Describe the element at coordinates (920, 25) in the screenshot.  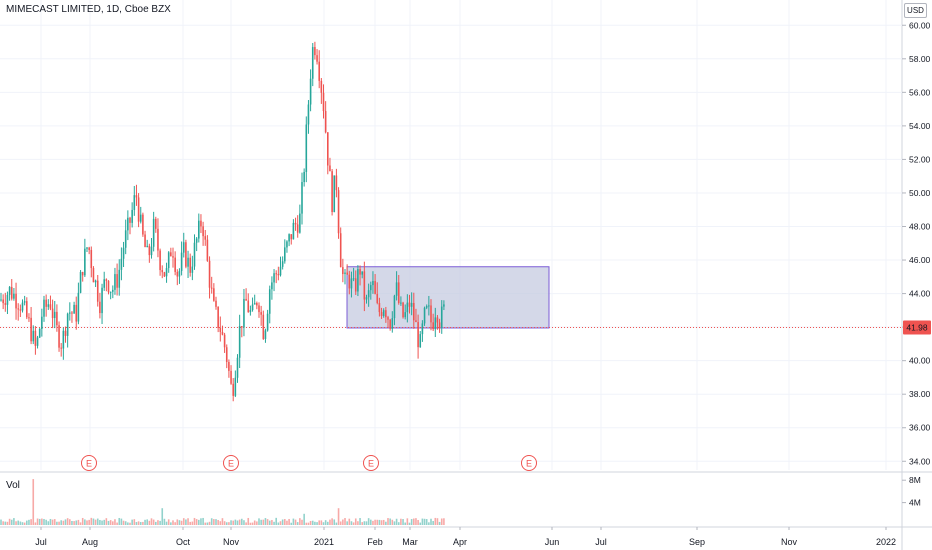
I see `price-tick-label: 60.00` at that location.